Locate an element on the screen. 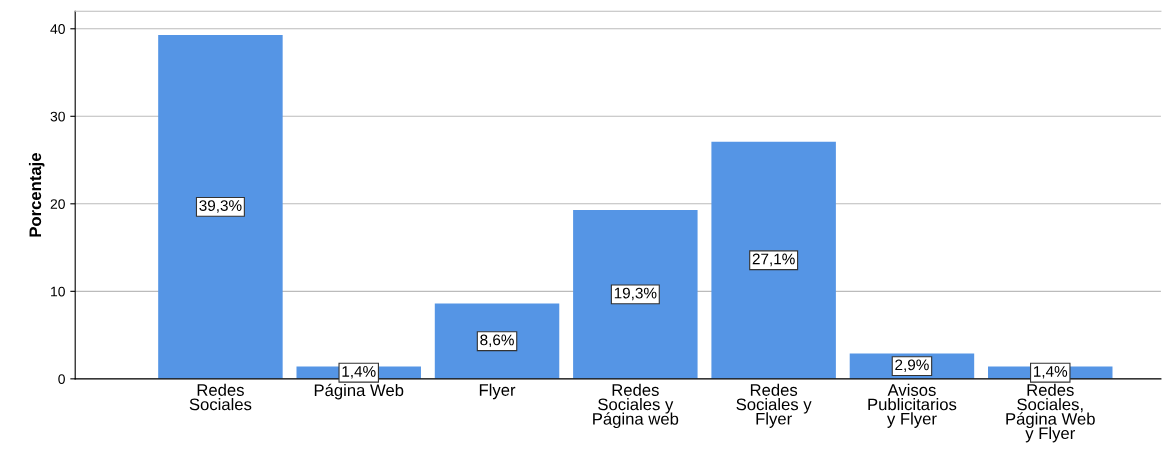 The image size is (1175, 451). y-axis-title: Porcentaje is located at coordinates (36, 195).